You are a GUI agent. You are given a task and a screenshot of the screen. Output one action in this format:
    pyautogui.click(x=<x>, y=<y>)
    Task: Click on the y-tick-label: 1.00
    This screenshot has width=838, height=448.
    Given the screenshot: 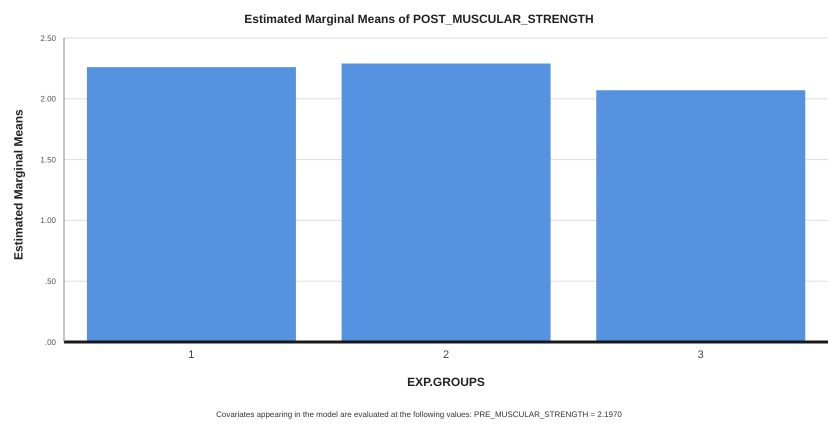 What is the action you would take?
    pyautogui.click(x=48, y=221)
    